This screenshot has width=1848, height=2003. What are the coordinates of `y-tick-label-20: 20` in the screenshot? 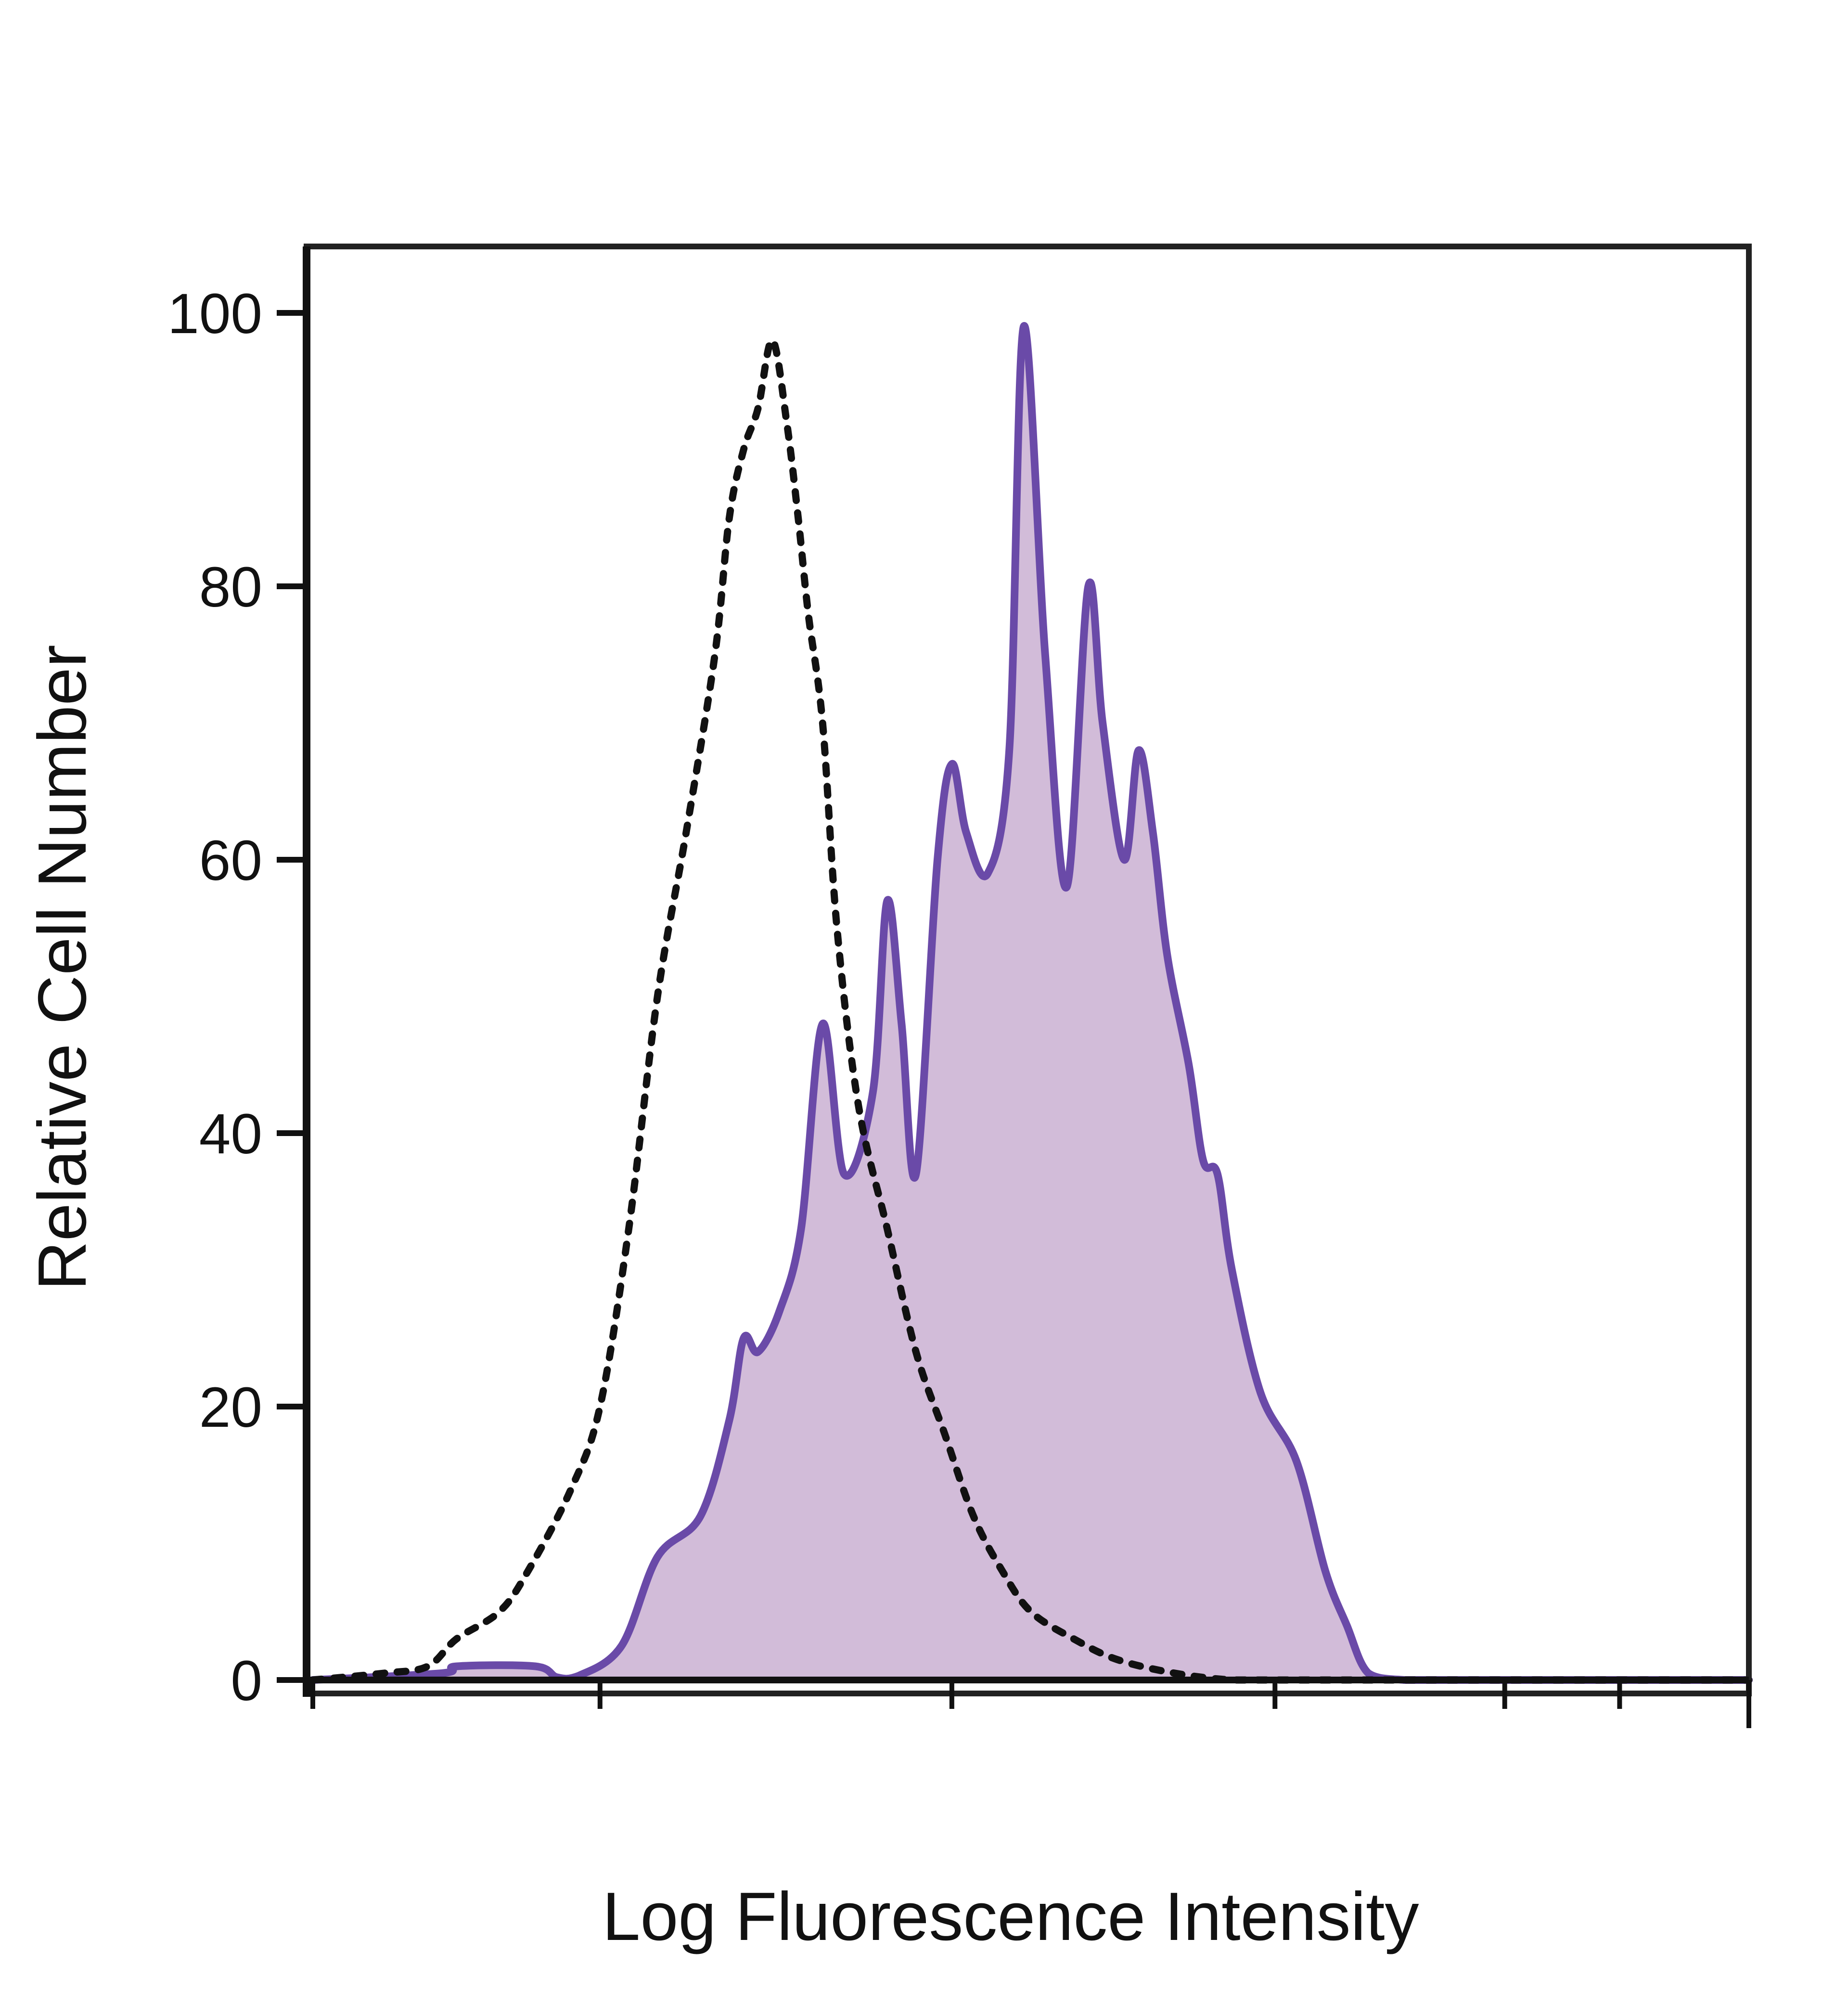 It's located at (230, 1407).